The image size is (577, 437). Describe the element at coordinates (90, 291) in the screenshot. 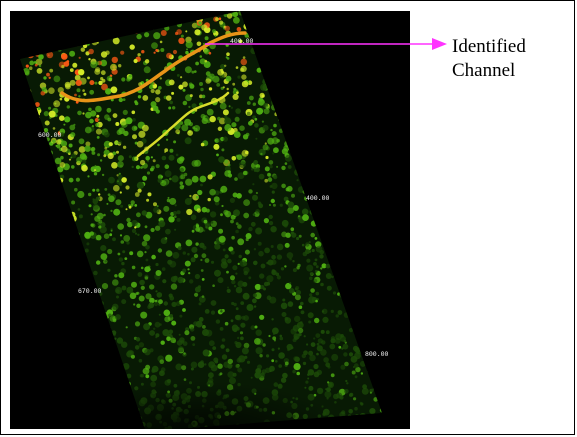

I see `coord-label-4: 670.00` at that location.